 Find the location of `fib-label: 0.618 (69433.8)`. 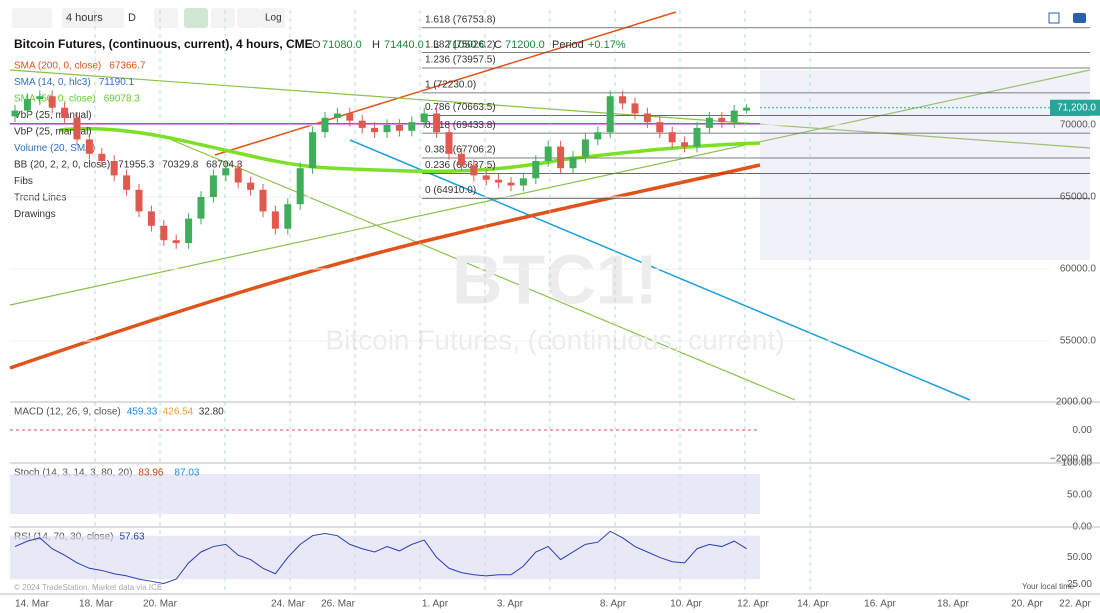

fib-label: 0.618 (69433.8) is located at coordinates (460, 125).